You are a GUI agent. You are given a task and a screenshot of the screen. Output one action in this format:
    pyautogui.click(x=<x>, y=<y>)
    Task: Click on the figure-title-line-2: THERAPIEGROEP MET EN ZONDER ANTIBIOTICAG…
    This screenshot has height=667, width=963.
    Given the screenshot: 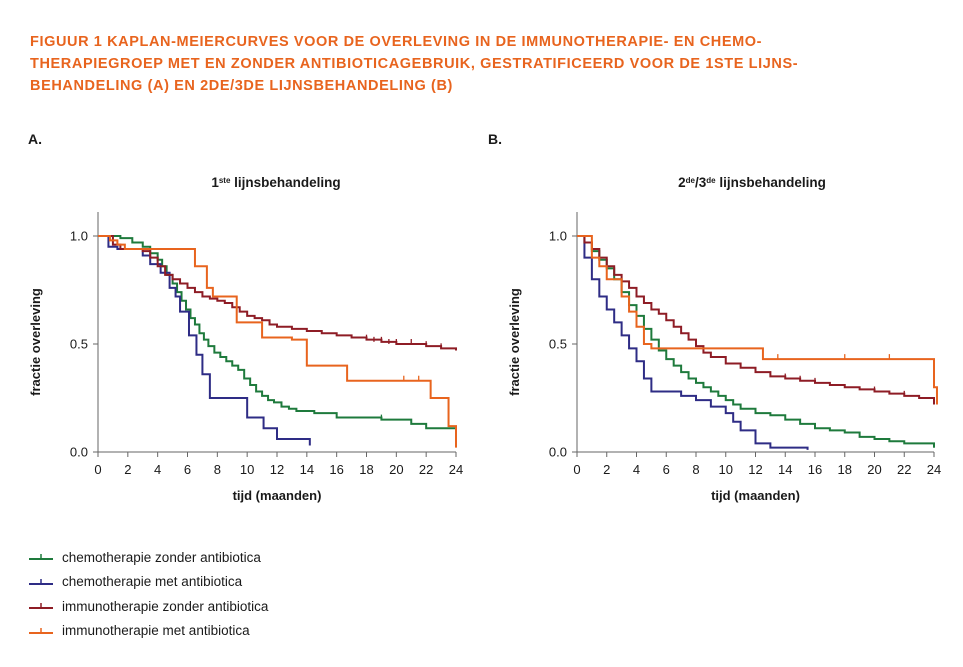 What is the action you would take?
    pyautogui.click(x=414, y=64)
    